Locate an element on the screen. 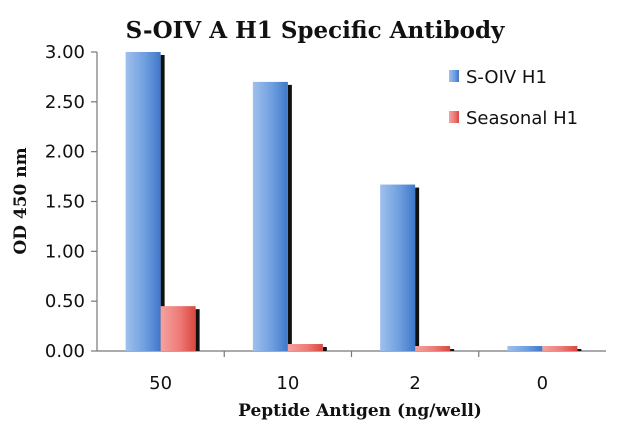  y-tick-label: 3.00 is located at coordinates (65, 52).